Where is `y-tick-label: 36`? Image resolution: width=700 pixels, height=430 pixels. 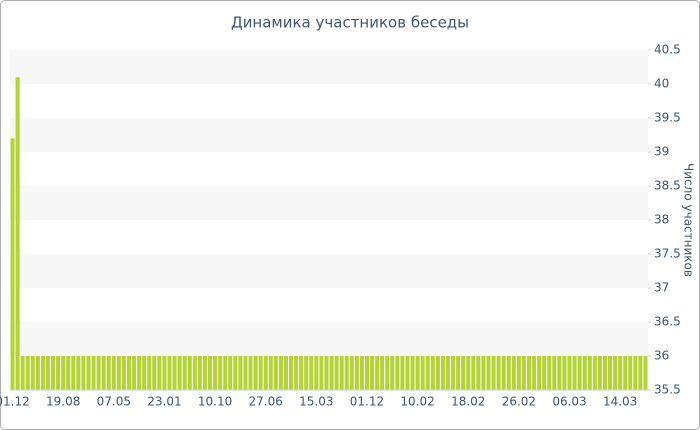
y-tick-label: 36 is located at coordinates (661, 356).